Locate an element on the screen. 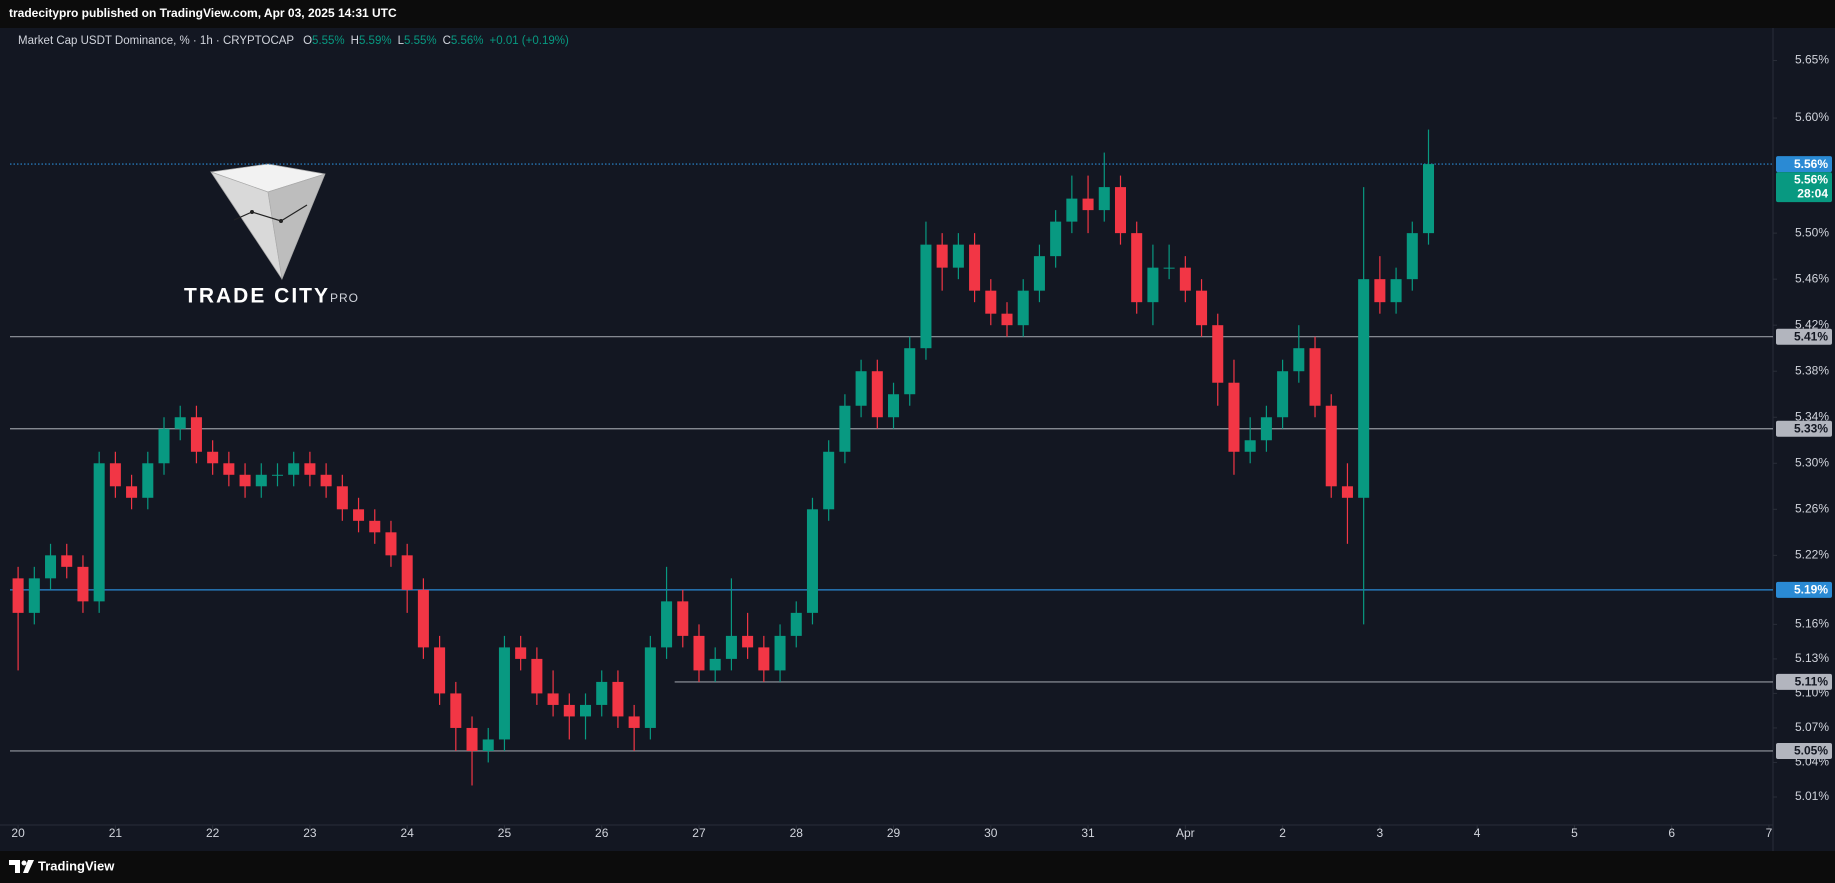  last-price-box is located at coordinates (1804, 187).